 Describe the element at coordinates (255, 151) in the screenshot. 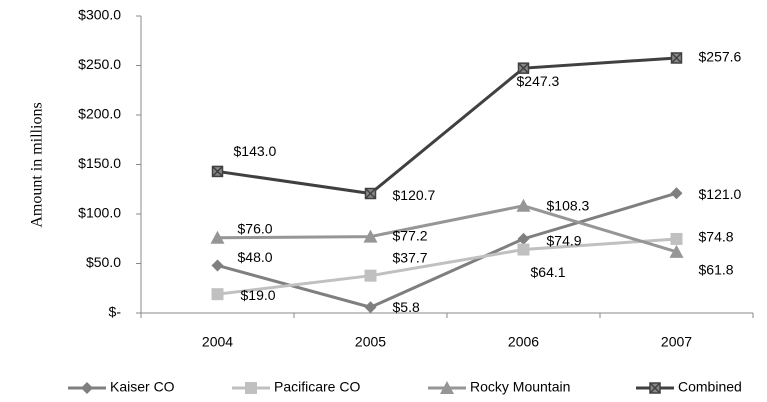

I see `data-label: $143.0` at that location.